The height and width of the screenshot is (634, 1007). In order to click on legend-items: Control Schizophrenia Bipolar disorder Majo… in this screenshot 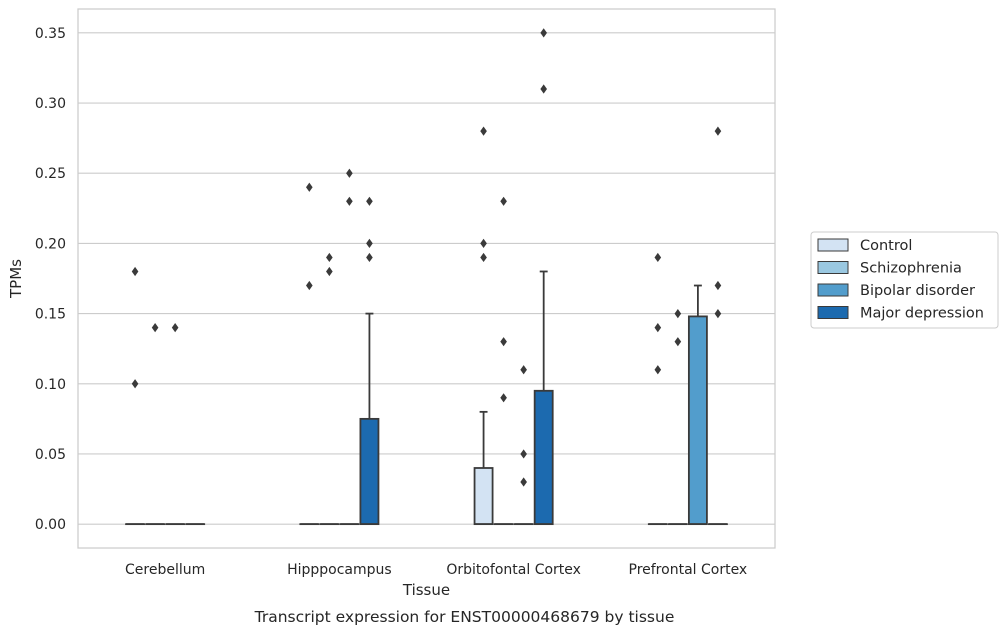, I will do `click(900, 280)`.